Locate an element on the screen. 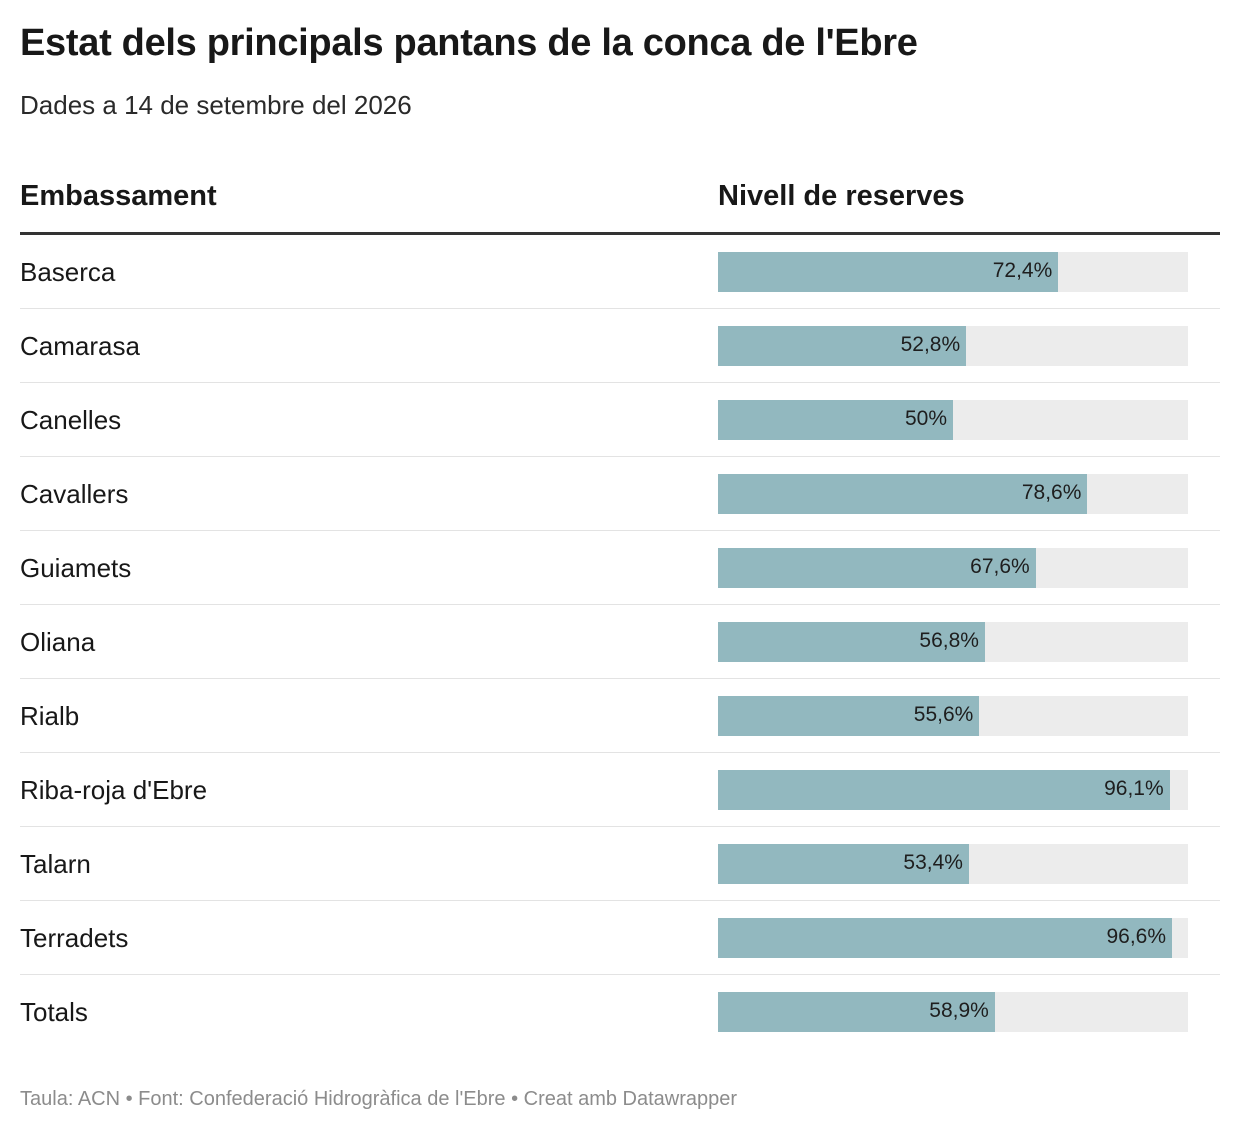 This screenshot has height=1134, width=1240. table-row: Terradets 96,6% is located at coordinates (620, 938).